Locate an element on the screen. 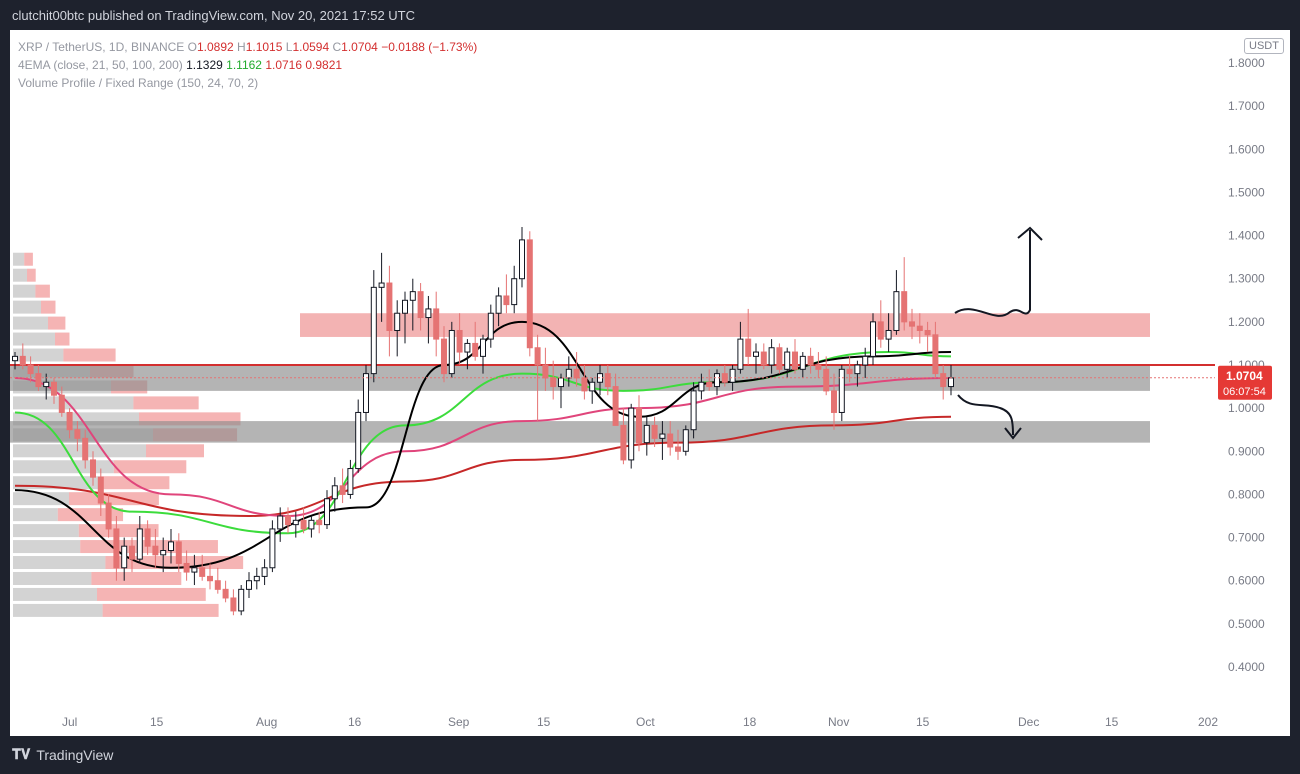 This screenshot has width=1300, height=774. tradingview-logo-icon: 𝐓𝐕 is located at coordinates (21, 754).